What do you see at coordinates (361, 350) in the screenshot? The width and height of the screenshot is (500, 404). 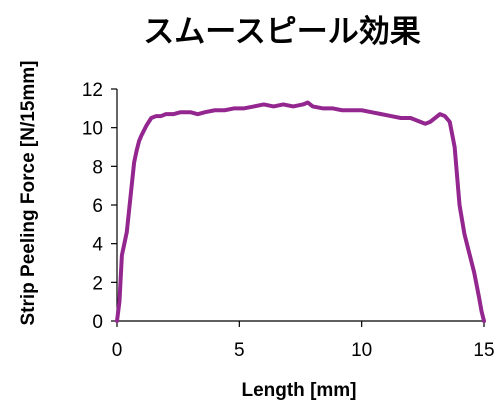 I see `x-tick-label: 10` at bounding box center [361, 350].